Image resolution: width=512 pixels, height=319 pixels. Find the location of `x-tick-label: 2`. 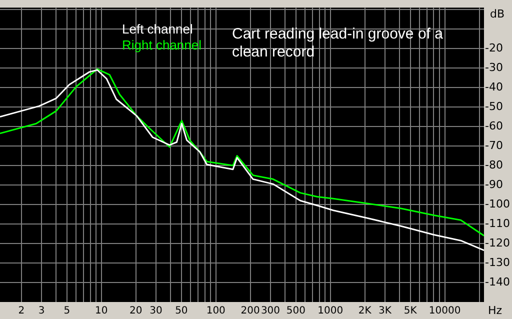

x-tick-label: 2 is located at coordinates (21, 311).